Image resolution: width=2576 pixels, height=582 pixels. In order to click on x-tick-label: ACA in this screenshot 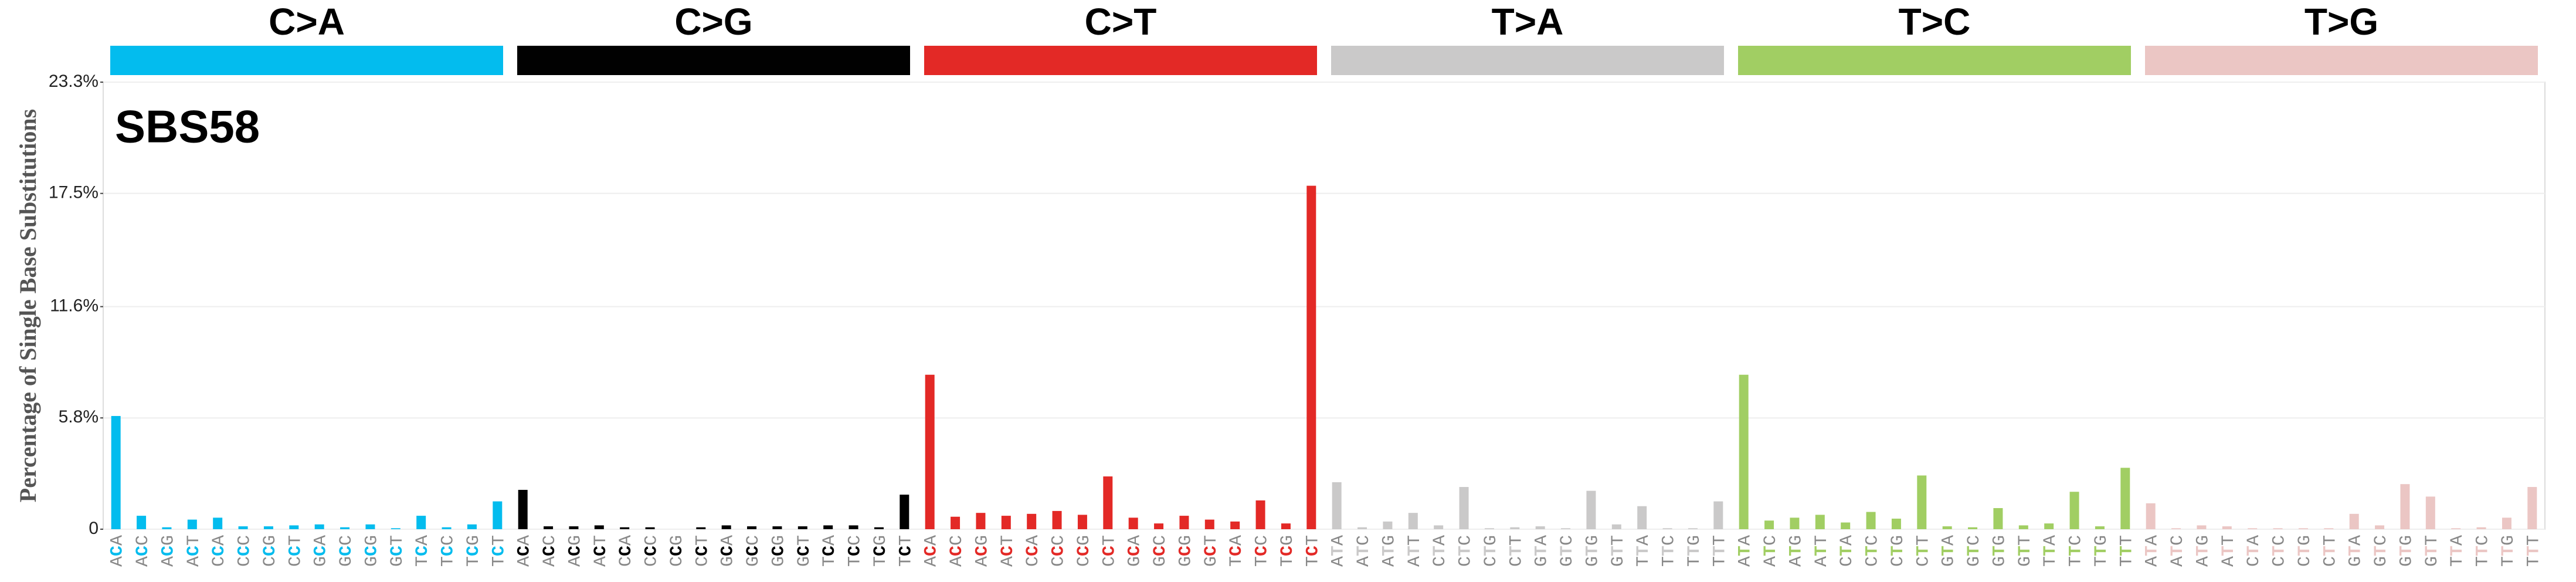, I will do `click(932, 551)`.